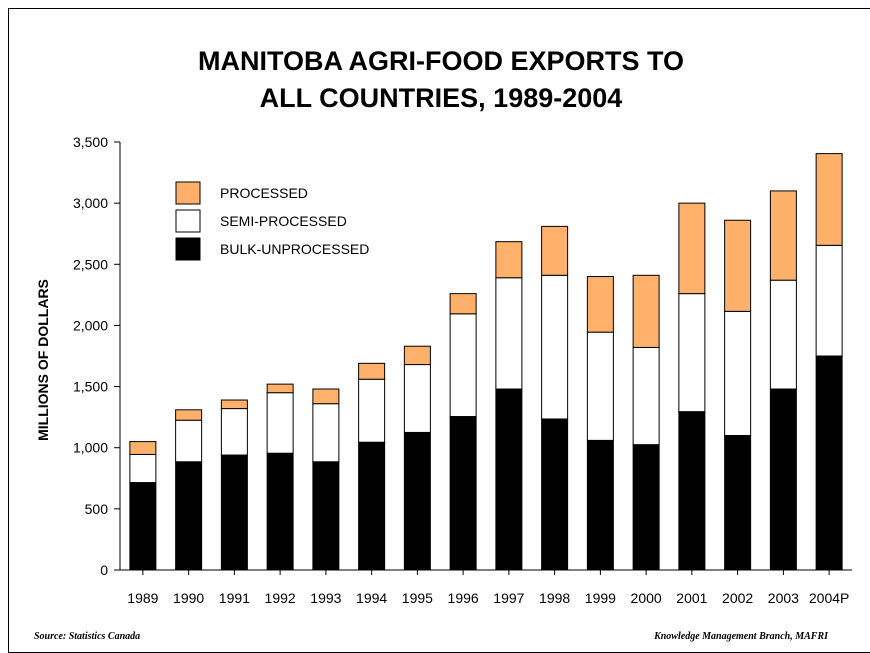 Image resolution: width=870 pixels, height=653 pixels. I want to click on bar-segment-processed-1999, so click(600, 304).